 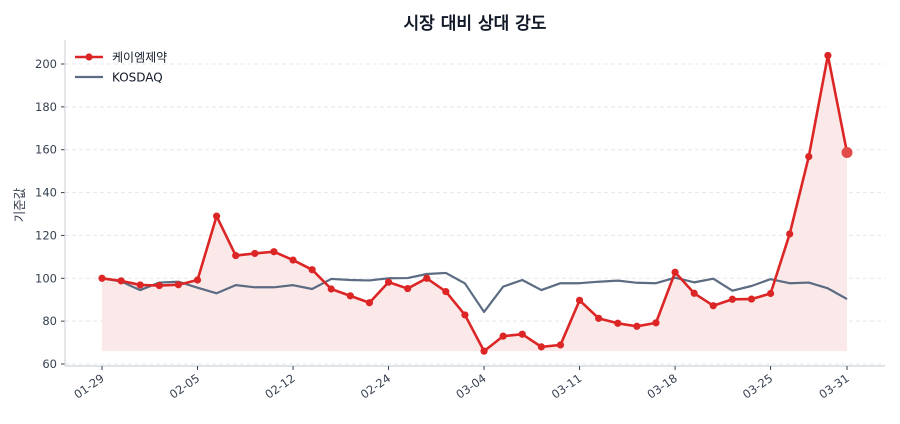 What do you see at coordinates (475, 24) in the screenshot?
I see `chart-title: 시장 대비 상대 강도` at bounding box center [475, 24].